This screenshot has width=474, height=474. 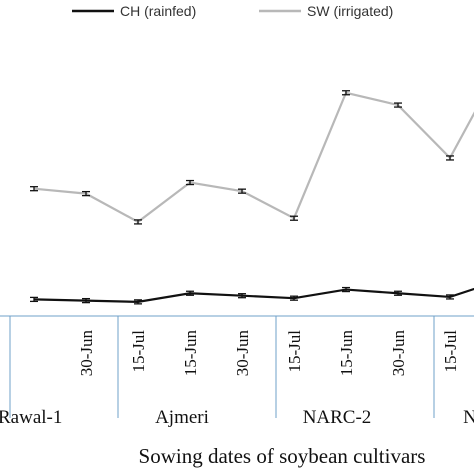 What do you see at coordinates (158, 11) in the screenshot?
I see `legend-label-0: CH (rainfed)` at bounding box center [158, 11].